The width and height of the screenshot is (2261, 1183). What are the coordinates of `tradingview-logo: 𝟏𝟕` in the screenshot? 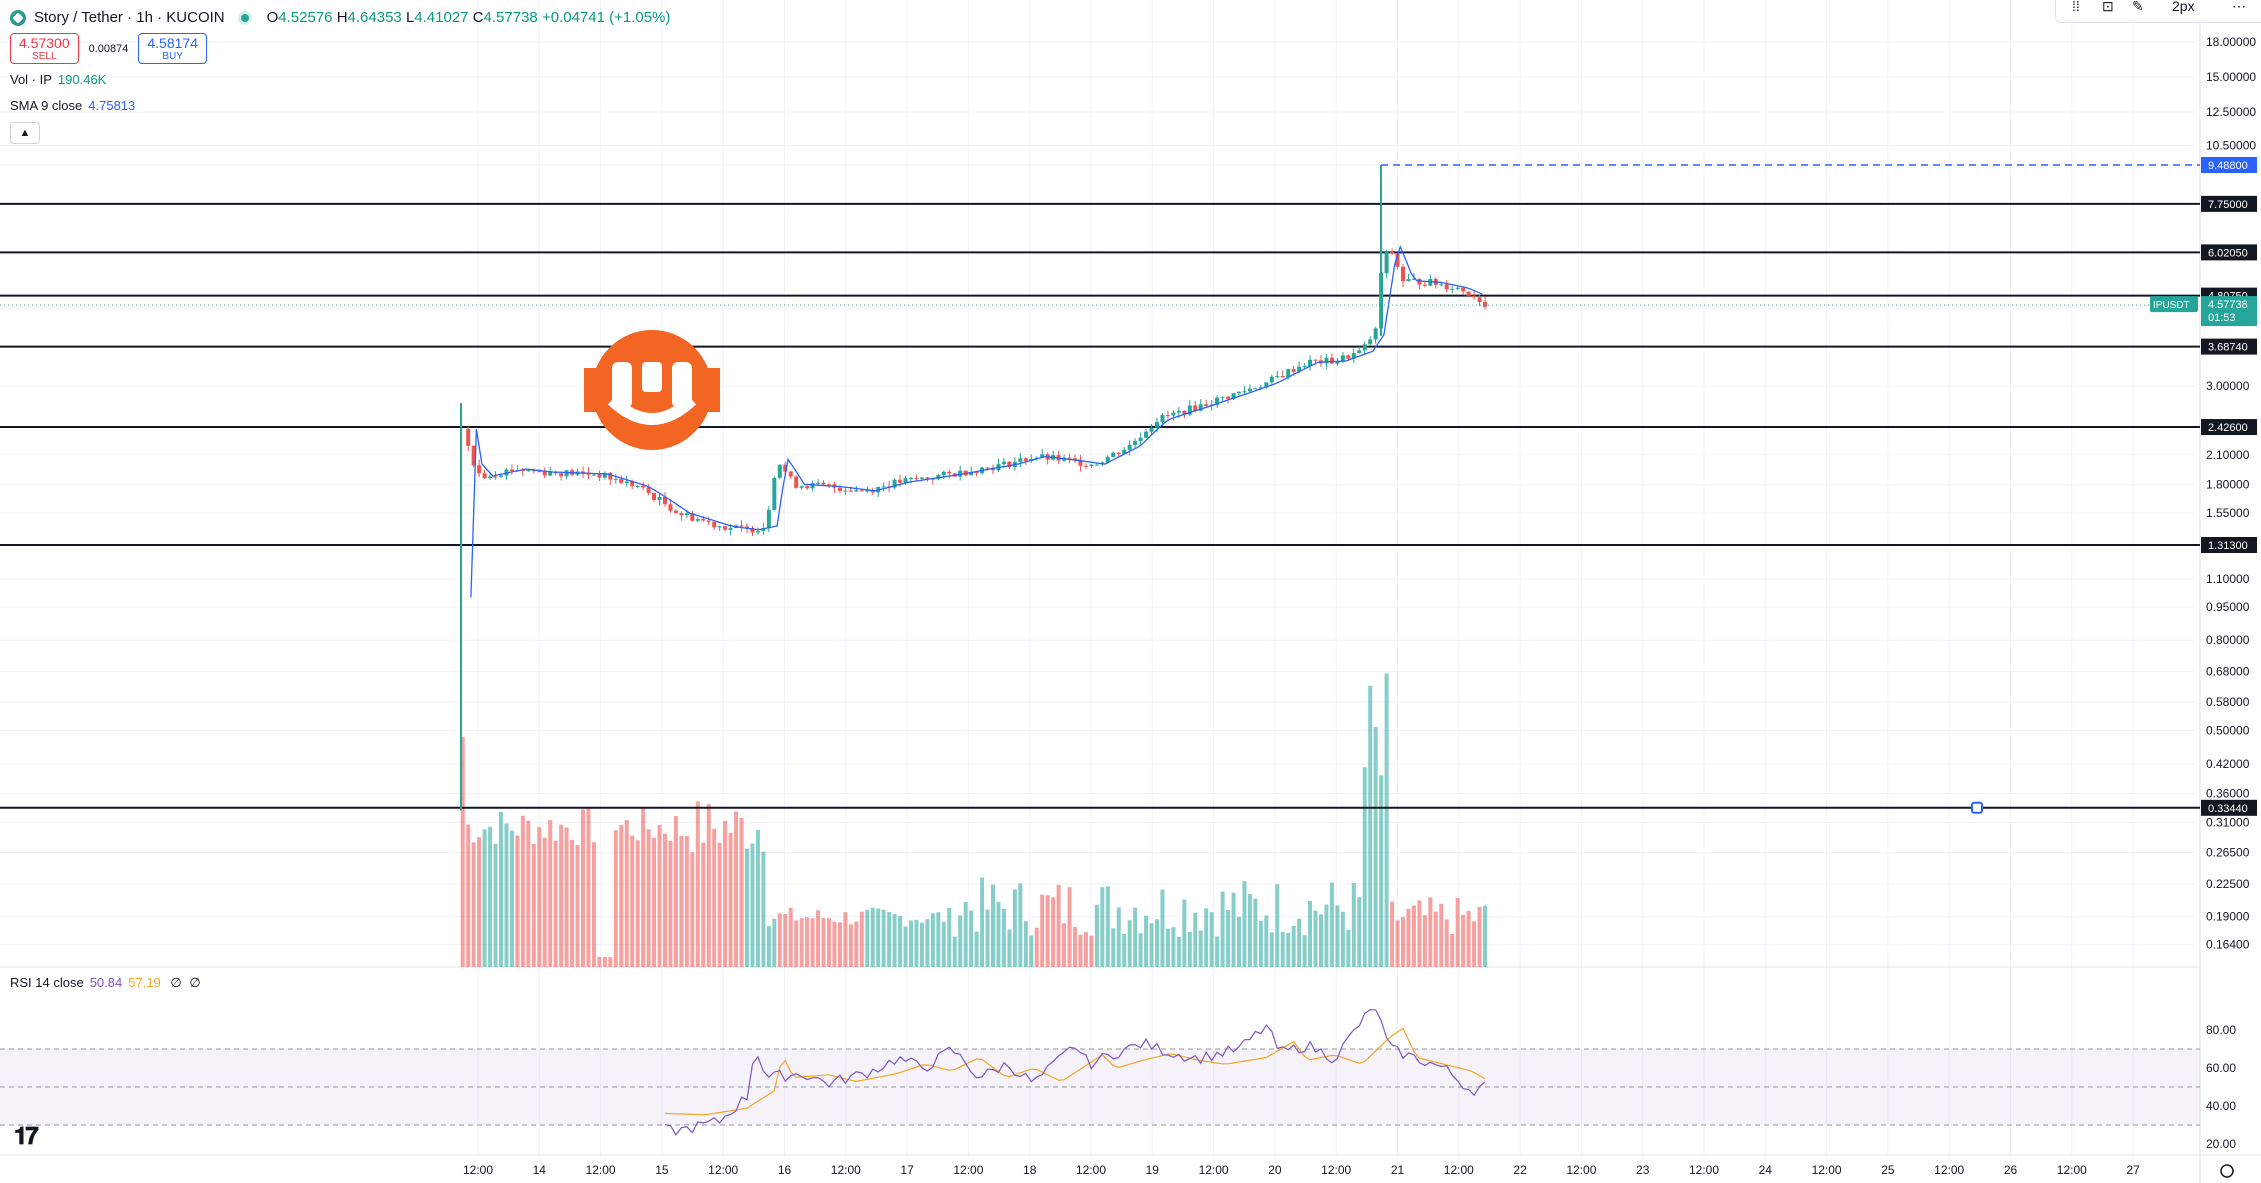 It's located at (26, 1136).